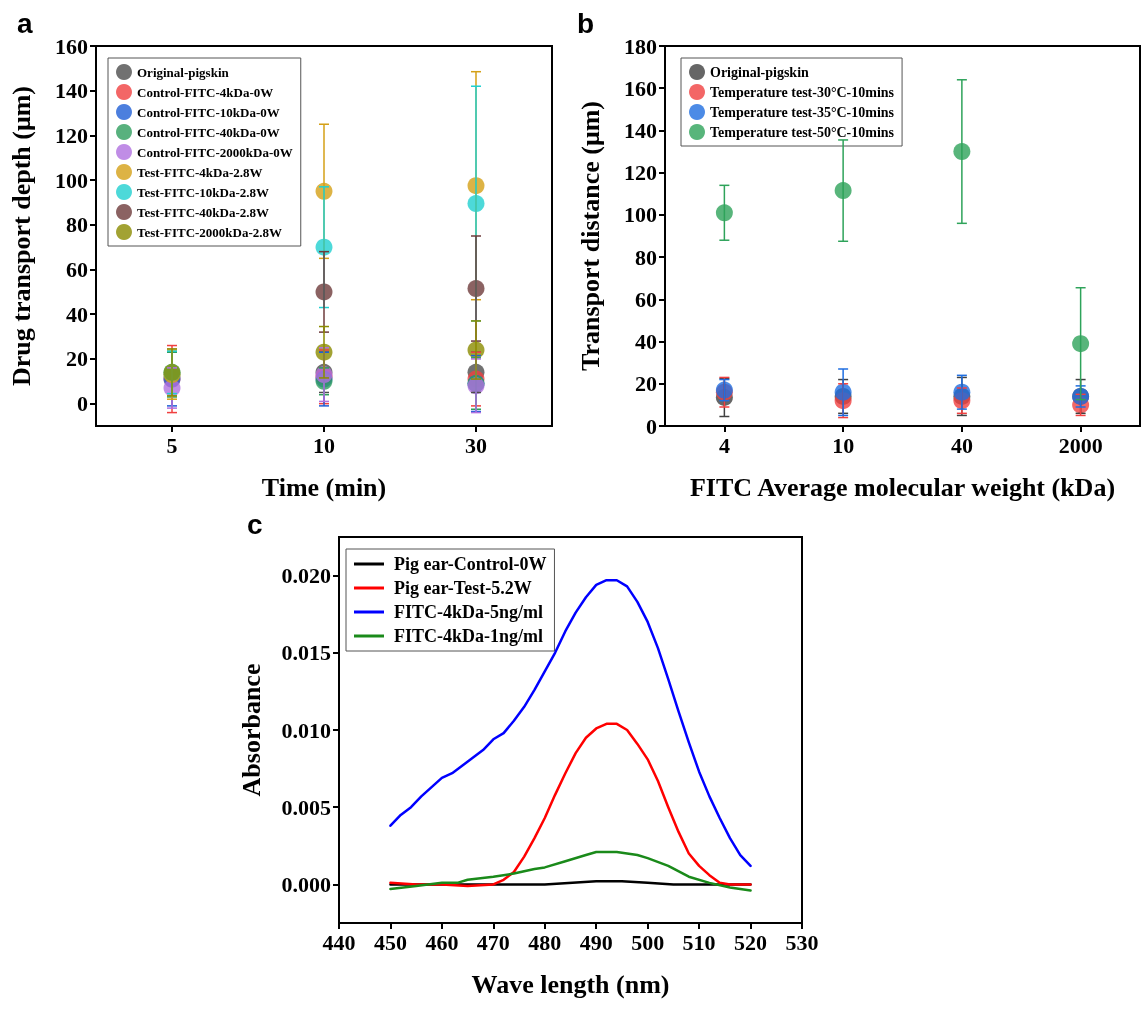 The width and height of the screenshot is (1148, 1020). What do you see at coordinates (21, 236) in the screenshot?
I see `y-axis-title: Drug transport depth (μm)` at bounding box center [21, 236].